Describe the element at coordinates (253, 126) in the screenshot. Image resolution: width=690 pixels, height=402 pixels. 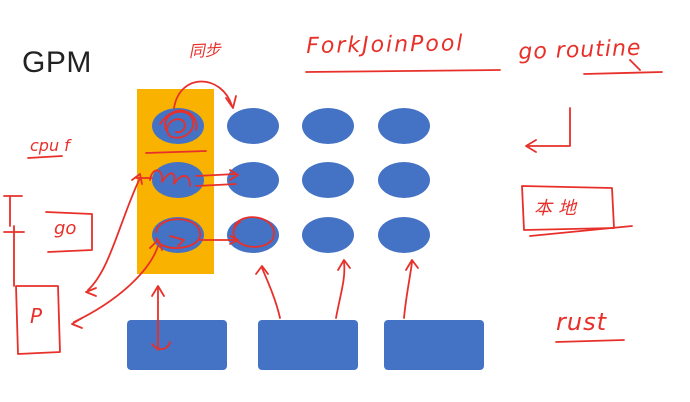
I see `grid-node-r1-c2` at that location.